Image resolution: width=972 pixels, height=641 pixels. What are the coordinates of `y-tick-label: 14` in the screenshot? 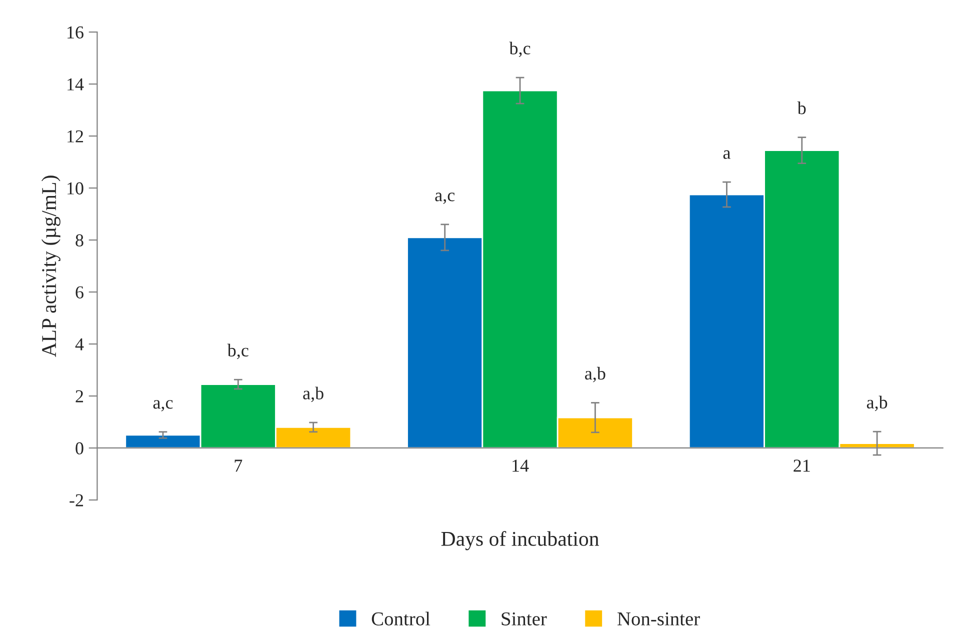 It's located at (76, 84).